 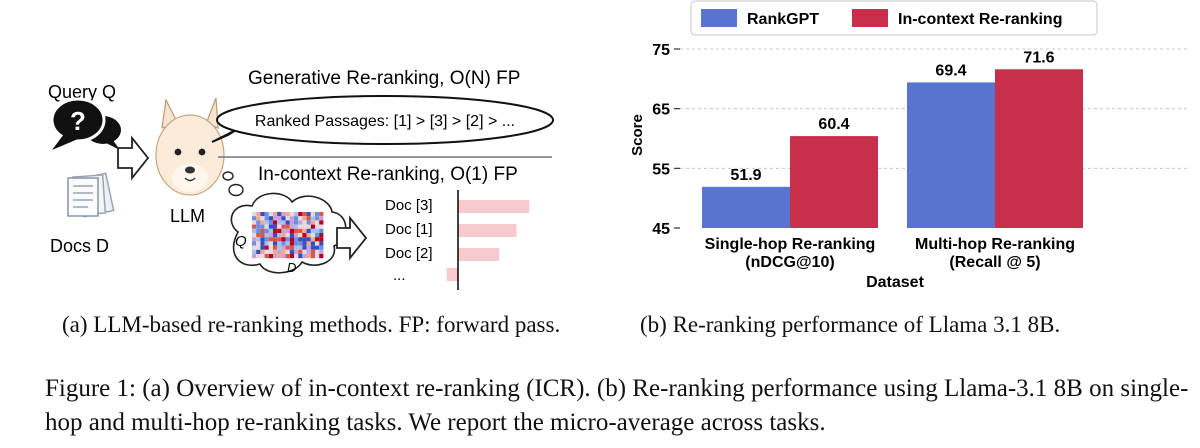 What do you see at coordinates (783, 19) in the screenshot?
I see `legend-label-rankgpt: RankGPT` at bounding box center [783, 19].